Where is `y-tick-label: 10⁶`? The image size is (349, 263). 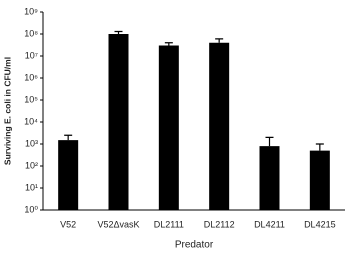 y-tick-label: 10⁶ is located at coordinates (31, 77).